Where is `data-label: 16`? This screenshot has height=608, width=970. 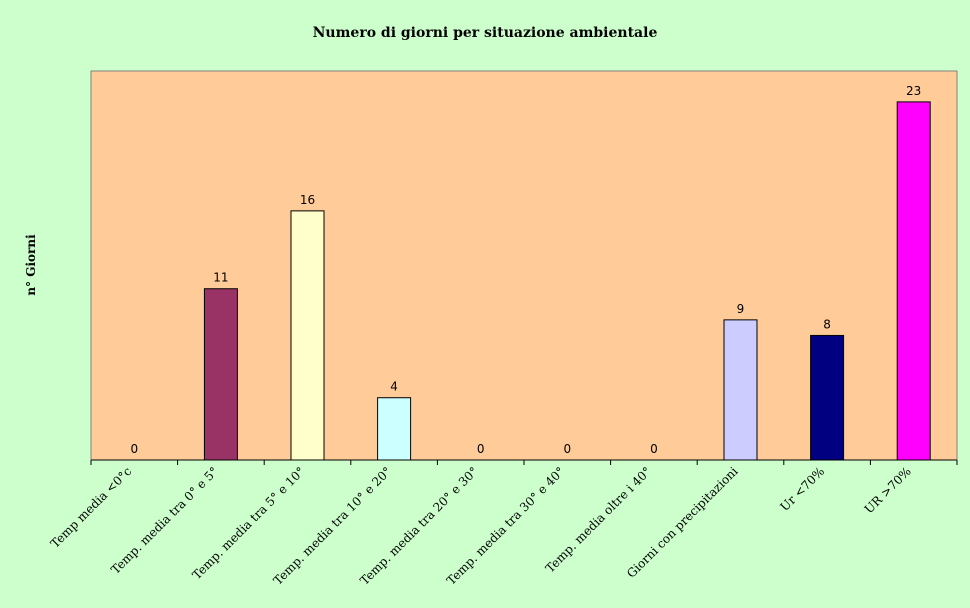
data-label: 16 is located at coordinates (307, 200).